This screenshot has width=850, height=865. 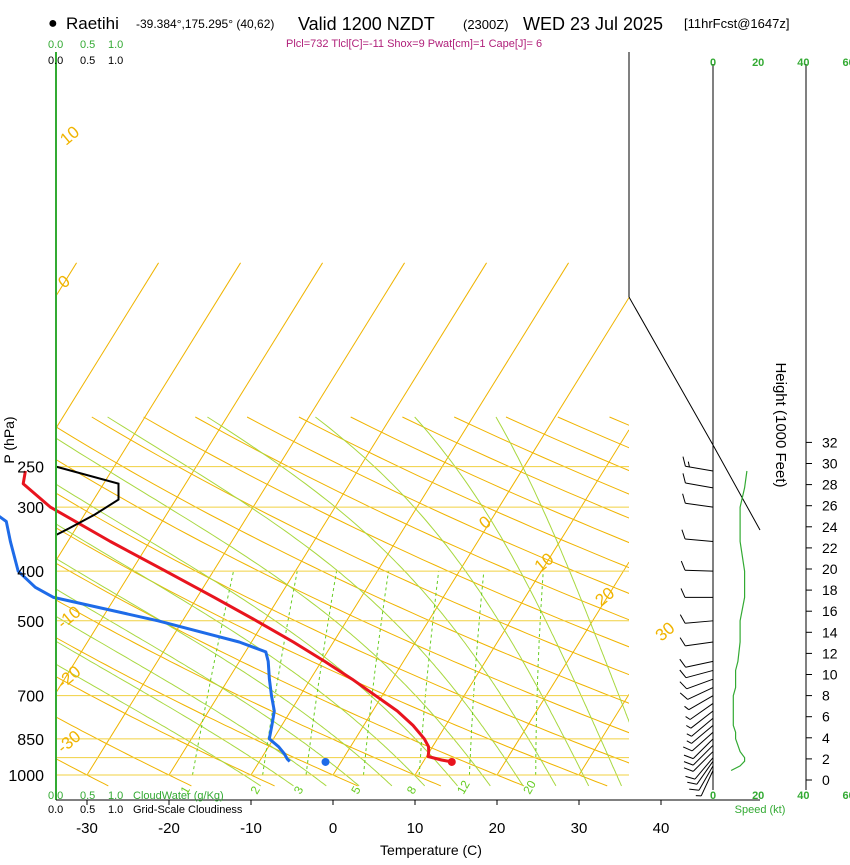 I want to click on isotherm-label: 30, so click(x=665, y=631).